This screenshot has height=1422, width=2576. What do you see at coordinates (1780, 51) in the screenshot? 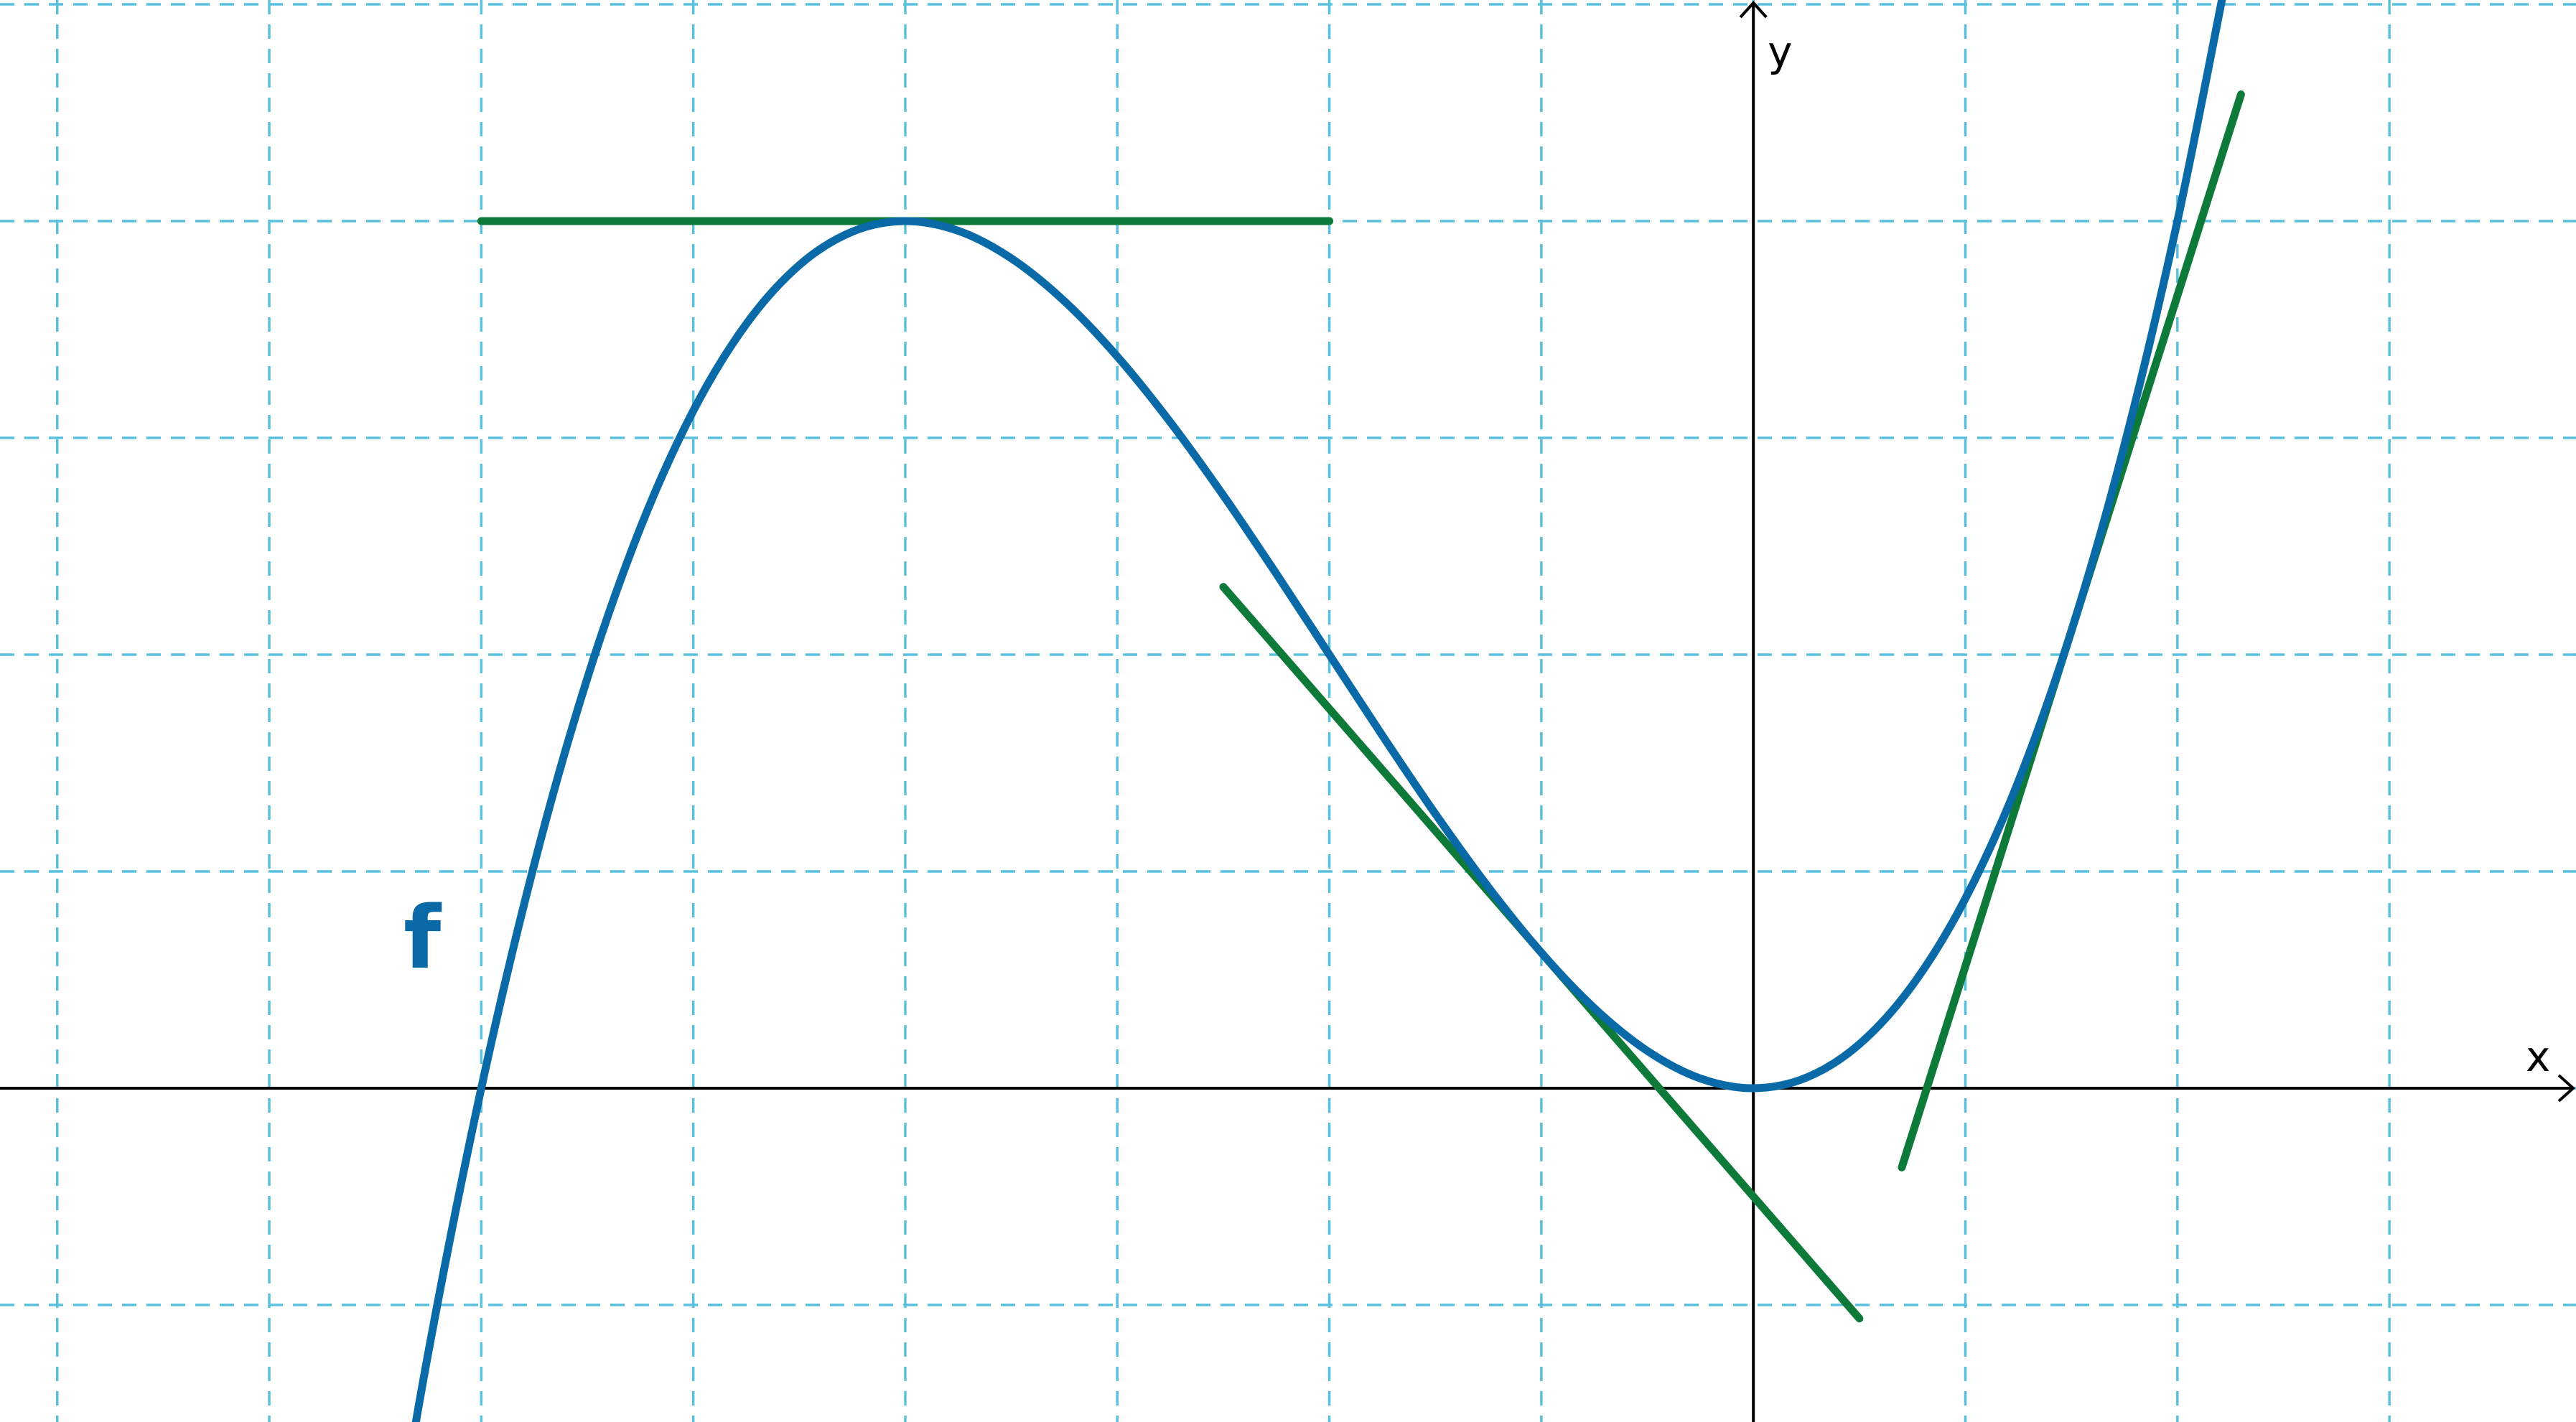
I see `y-axis-label: y` at bounding box center [1780, 51].